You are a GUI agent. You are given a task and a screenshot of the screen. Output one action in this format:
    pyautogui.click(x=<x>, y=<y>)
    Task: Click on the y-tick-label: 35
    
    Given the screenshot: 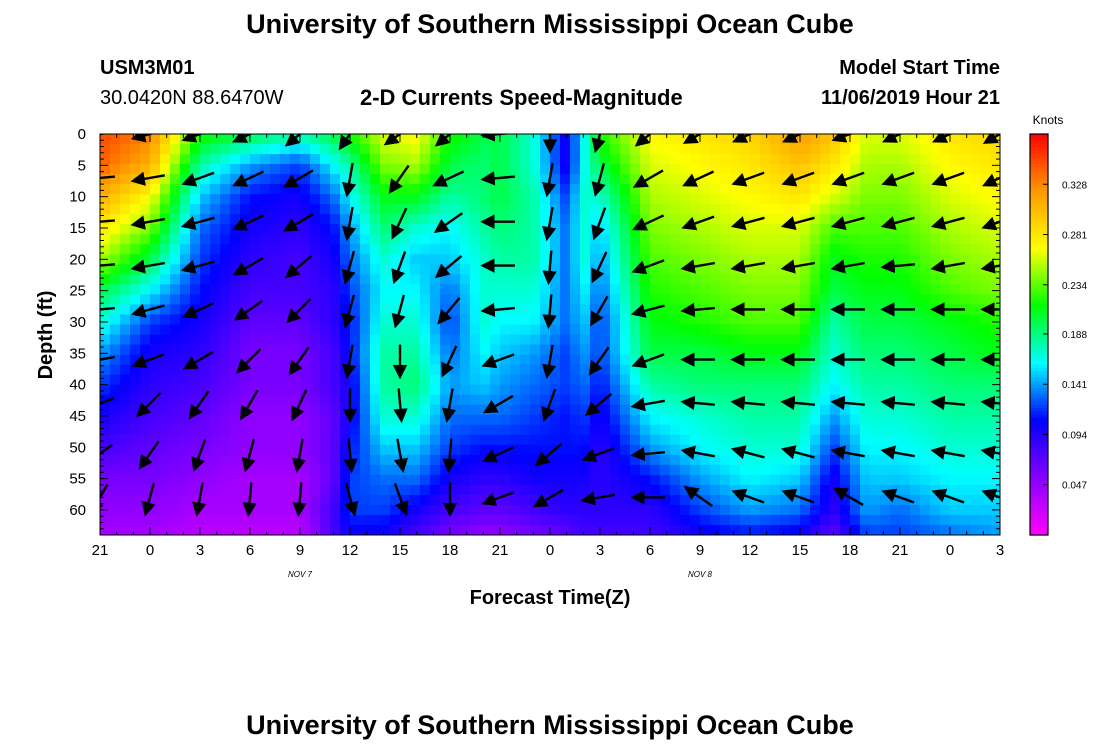 What is the action you would take?
    pyautogui.click(x=77, y=353)
    